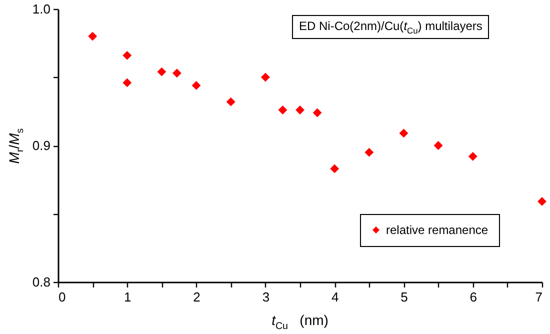 This screenshot has width=550, height=334. I want to click on x-tick-label: 6, so click(473, 297).